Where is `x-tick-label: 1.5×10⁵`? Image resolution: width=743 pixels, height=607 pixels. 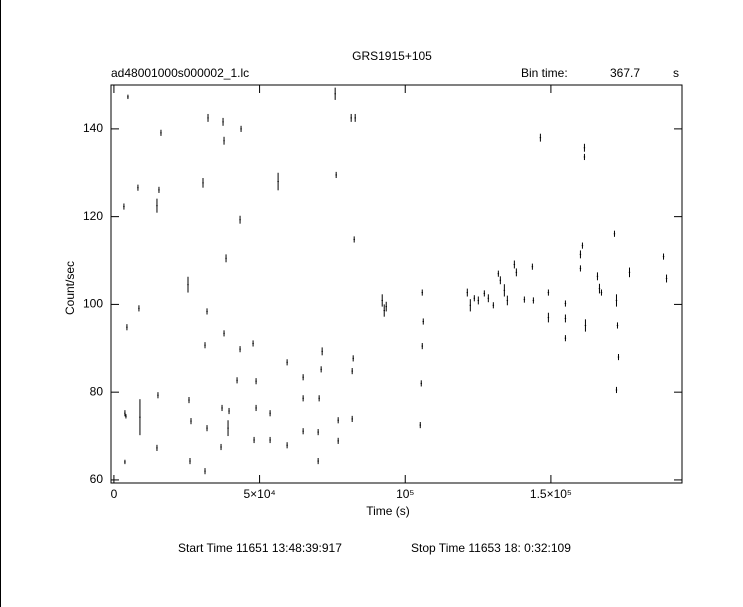 x-tick-label: 1.5×10⁵ is located at coordinates (551, 494).